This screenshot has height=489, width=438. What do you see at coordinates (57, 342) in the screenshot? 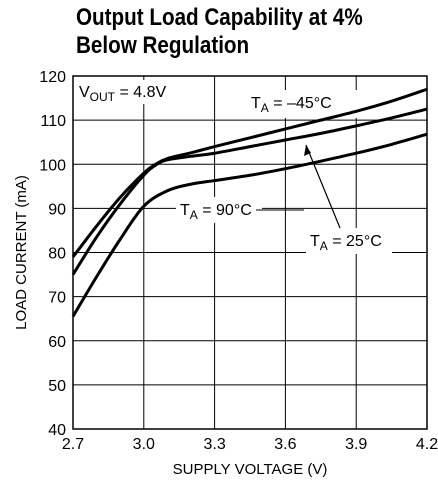
I see `y-tick-label: 60` at bounding box center [57, 342].